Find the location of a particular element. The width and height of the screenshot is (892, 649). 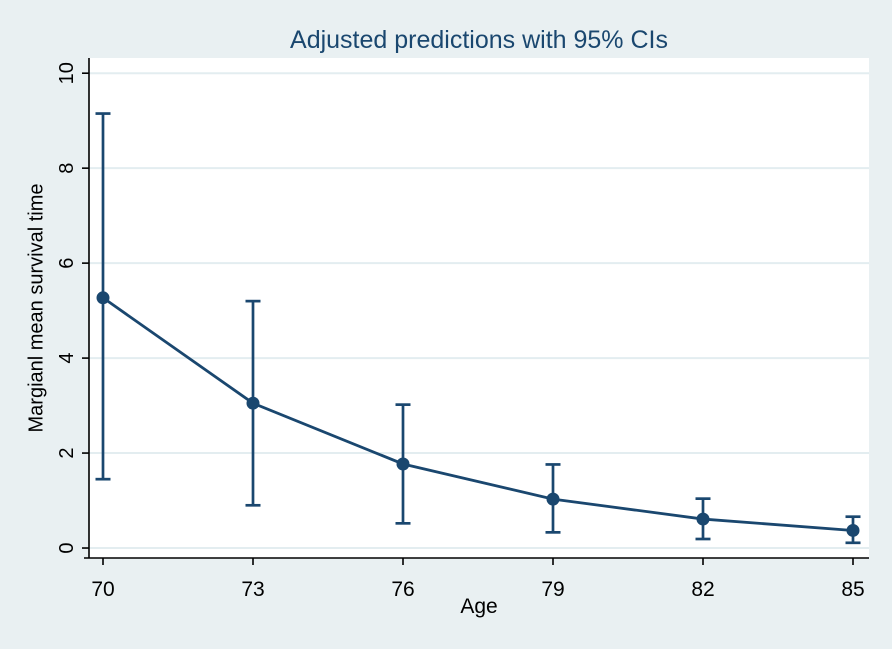

y-tick-label: 2 is located at coordinates (67, 452).